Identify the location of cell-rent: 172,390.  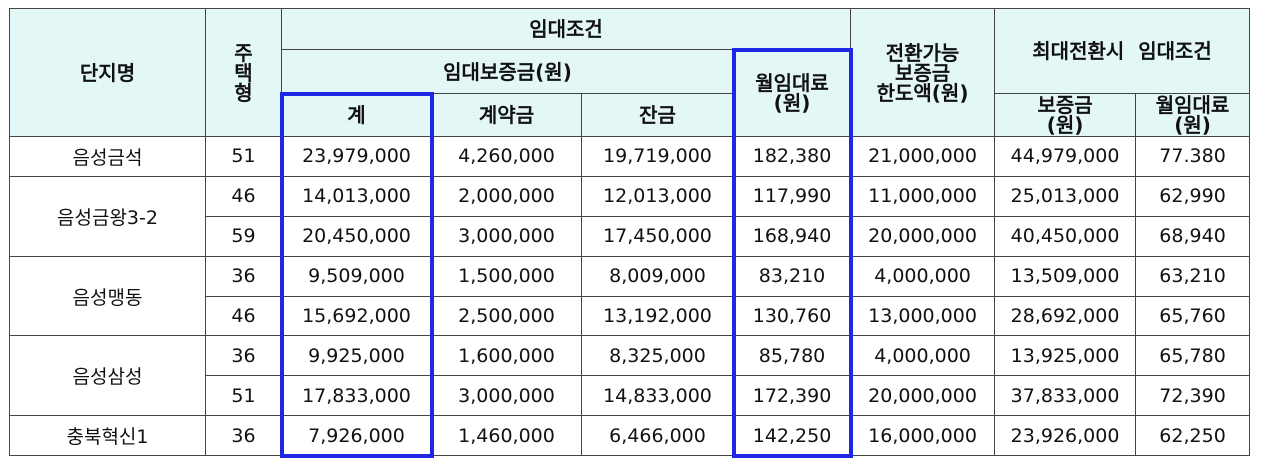
(792, 396).